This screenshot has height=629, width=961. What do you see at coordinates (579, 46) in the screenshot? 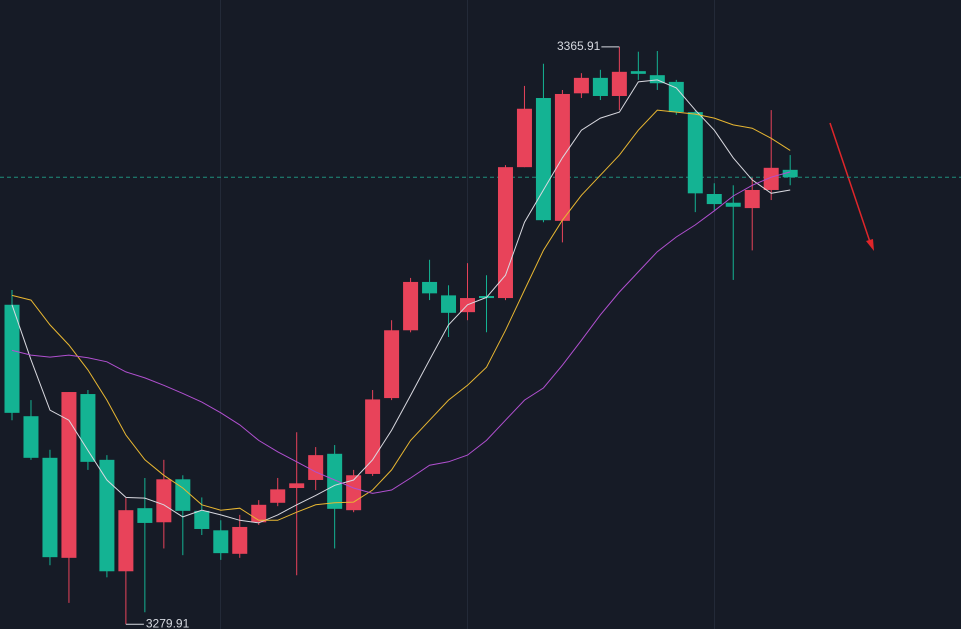
I see `high-label: 3365.91` at bounding box center [579, 46].